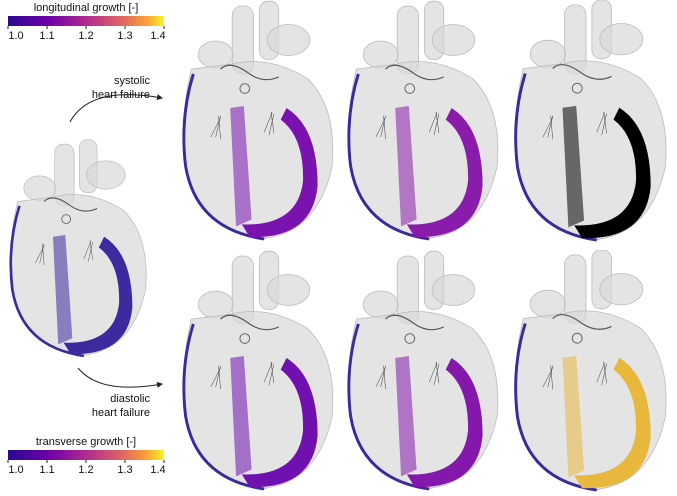  Describe the element at coordinates (86, 442) in the screenshot. I see `colorbar-title: transverse growth [-]` at that location.